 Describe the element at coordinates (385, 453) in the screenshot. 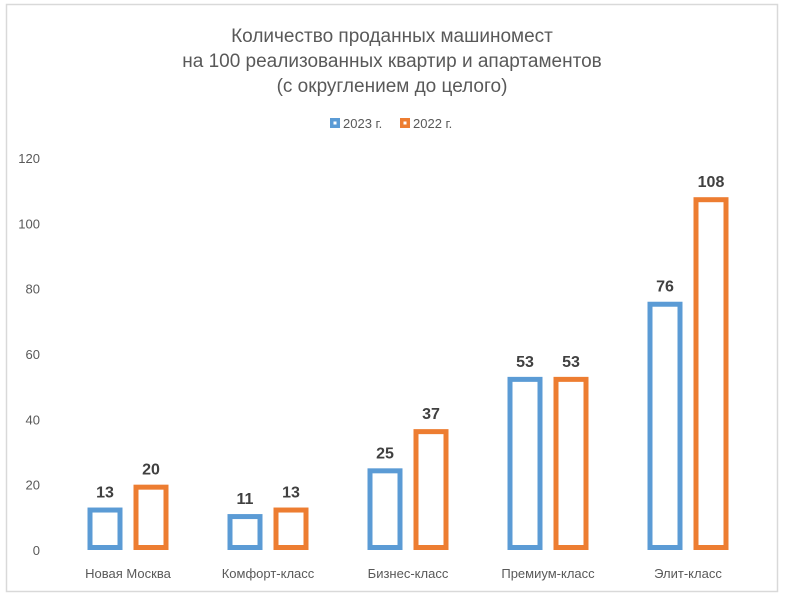

I see `data-label: 25` at that location.